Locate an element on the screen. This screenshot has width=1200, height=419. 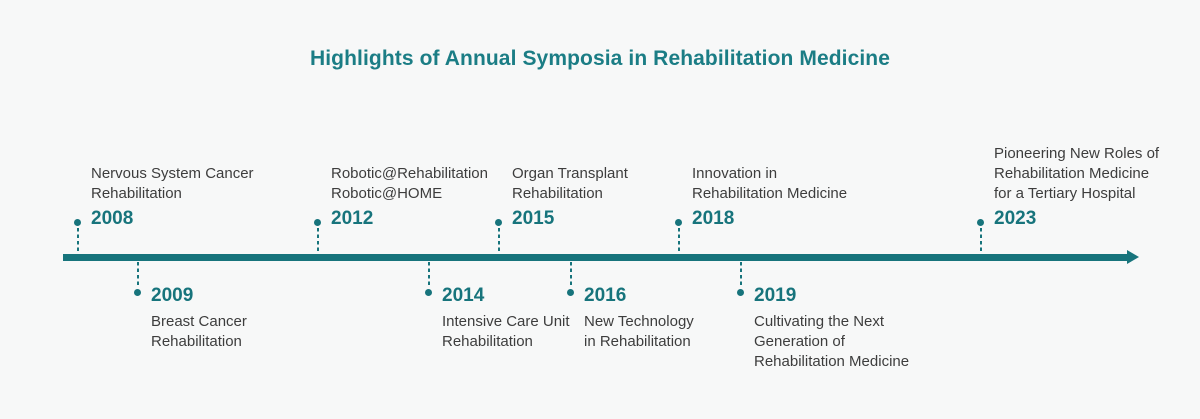
event-year: 2023 is located at coordinates (1015, 218).